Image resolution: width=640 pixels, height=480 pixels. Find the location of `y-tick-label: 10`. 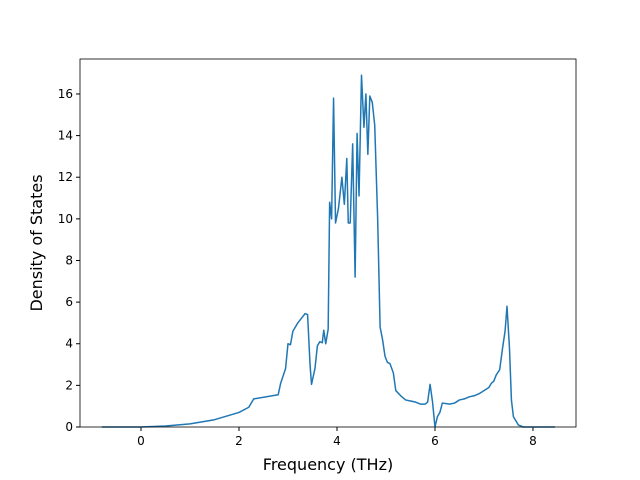

y-tick-label: 10 is located at coordinates (65, 219).